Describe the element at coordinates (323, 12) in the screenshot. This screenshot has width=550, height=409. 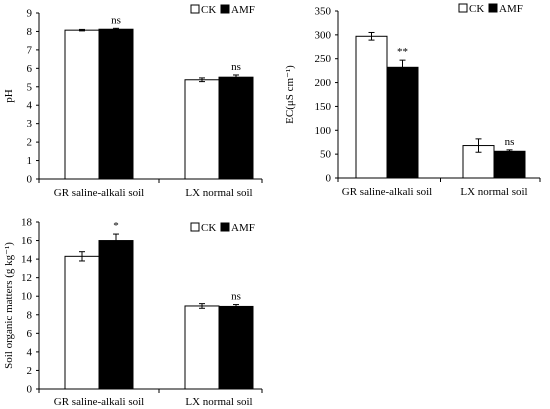
I see `y-tick-label: 350` at that location.